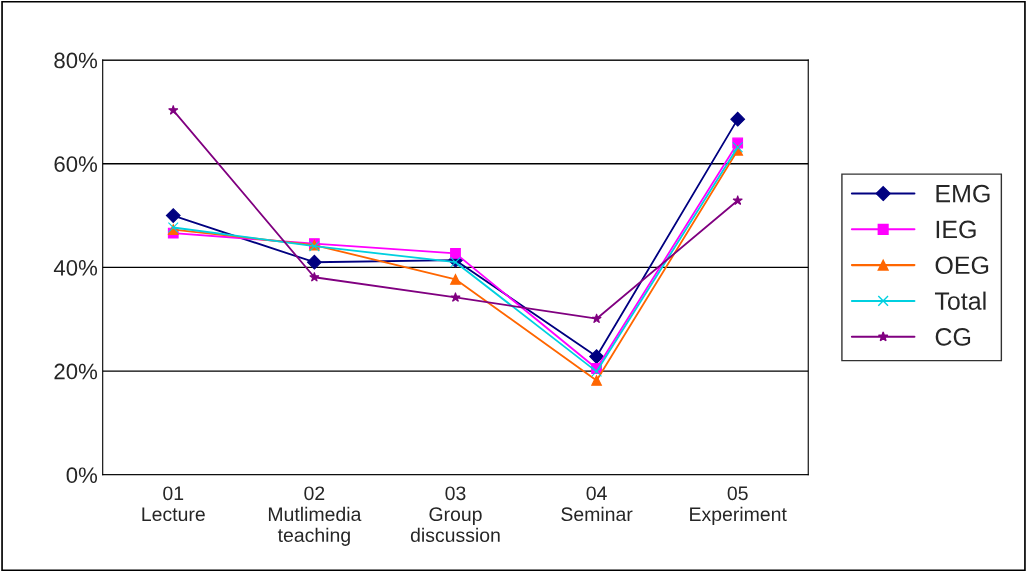 This screenshot has height=572, width=1027. What do you see at coordinates (76, 60) in the screenshot?
I see `y-tick-label: 80%` at bounding box center [76, 60].